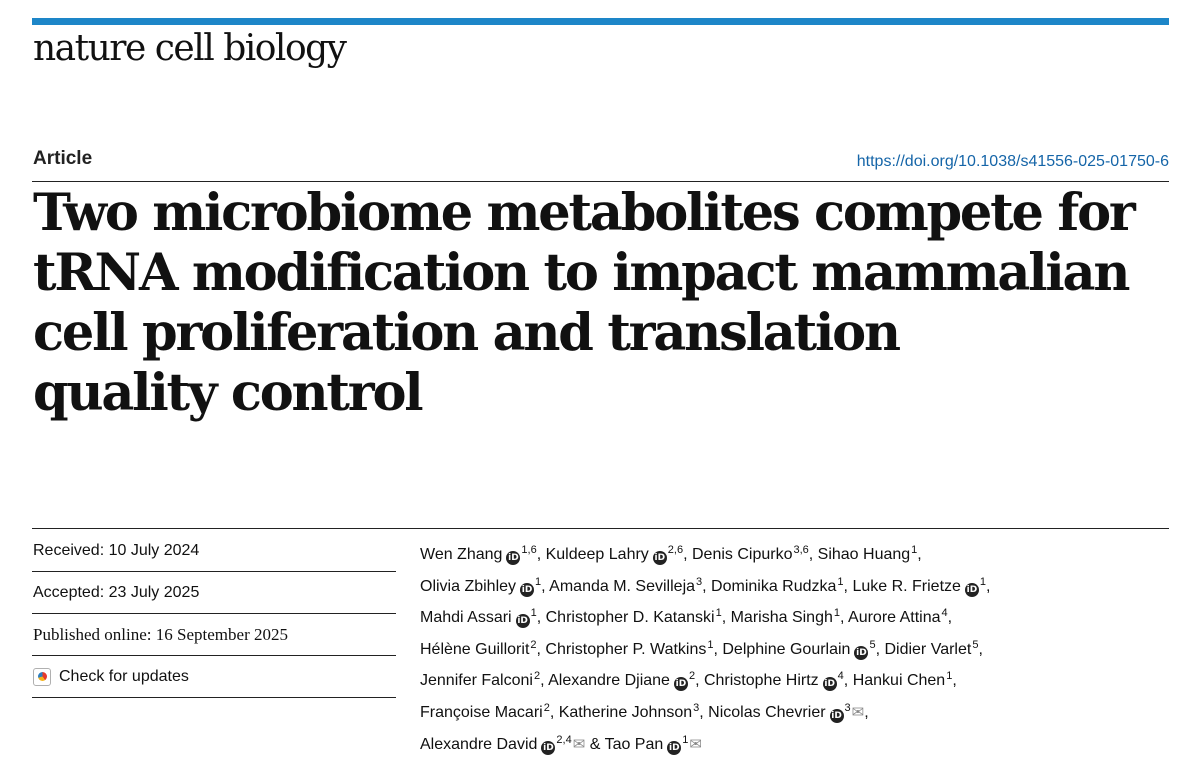  Describe the element at coordinates (597, 554) in the screenshot. I see `author-name: Kuldeep Lahry` at that location.